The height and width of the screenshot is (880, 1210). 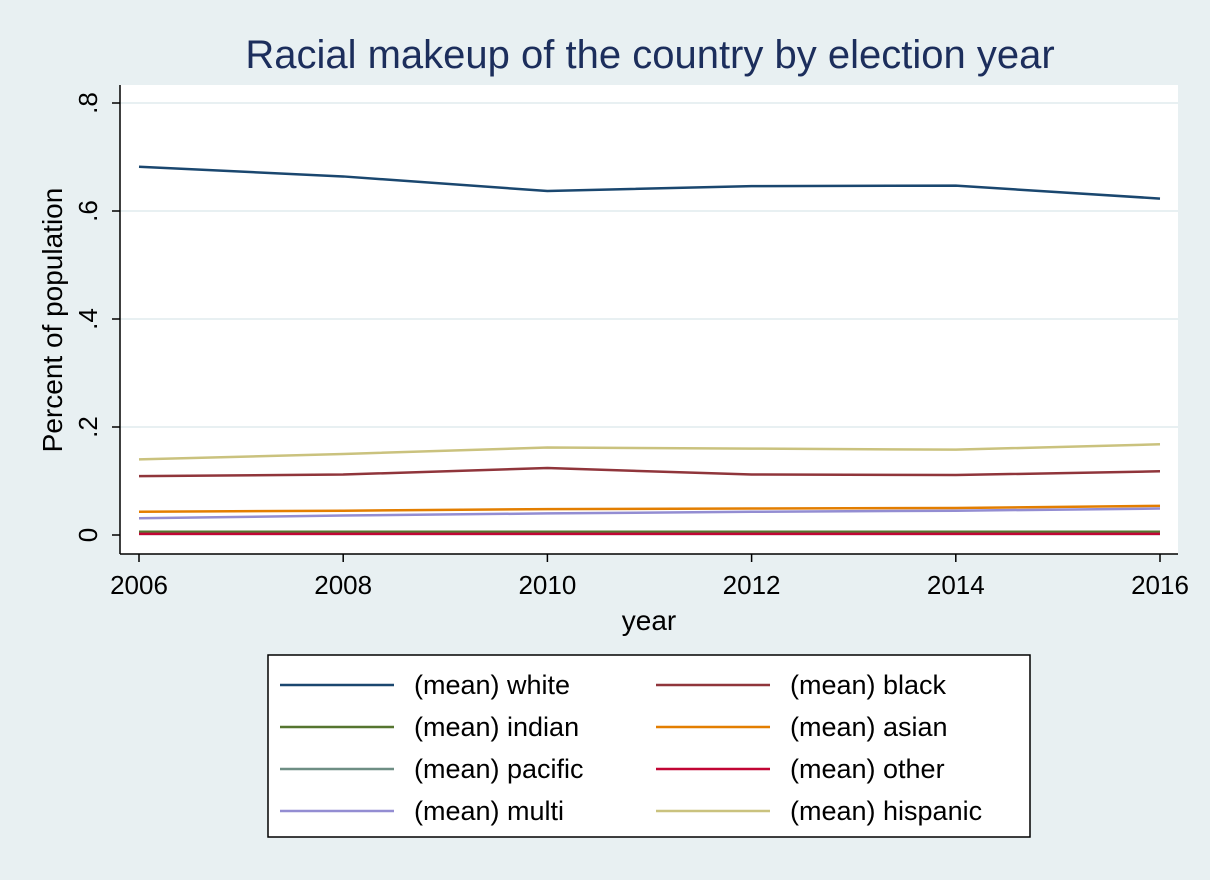 I want to click on series-line-mean-multi, so click(x=649, y=513).